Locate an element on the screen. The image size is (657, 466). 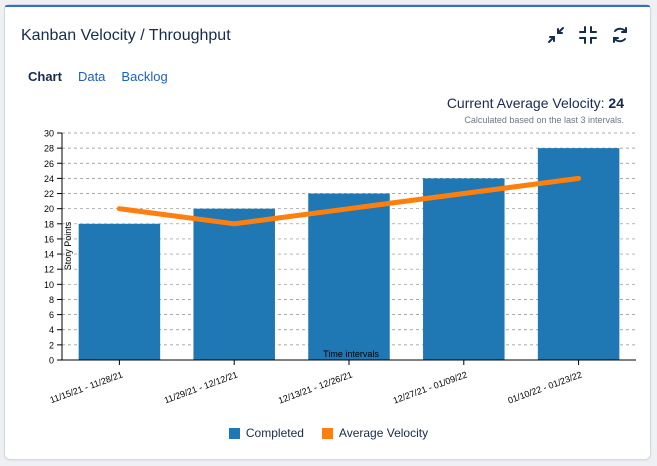
view-tabs: Chart Data Backlog is located at coordinates (98, 76).